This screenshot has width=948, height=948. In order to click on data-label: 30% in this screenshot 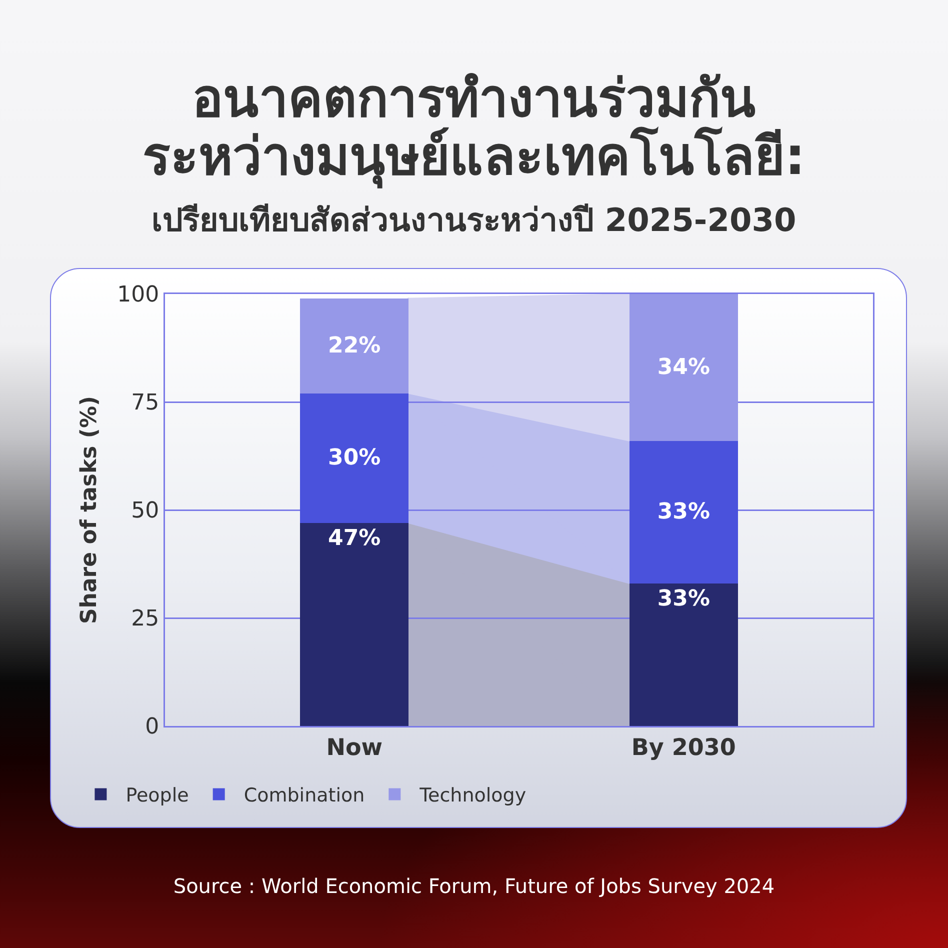, I will do `click(354, 457)`.